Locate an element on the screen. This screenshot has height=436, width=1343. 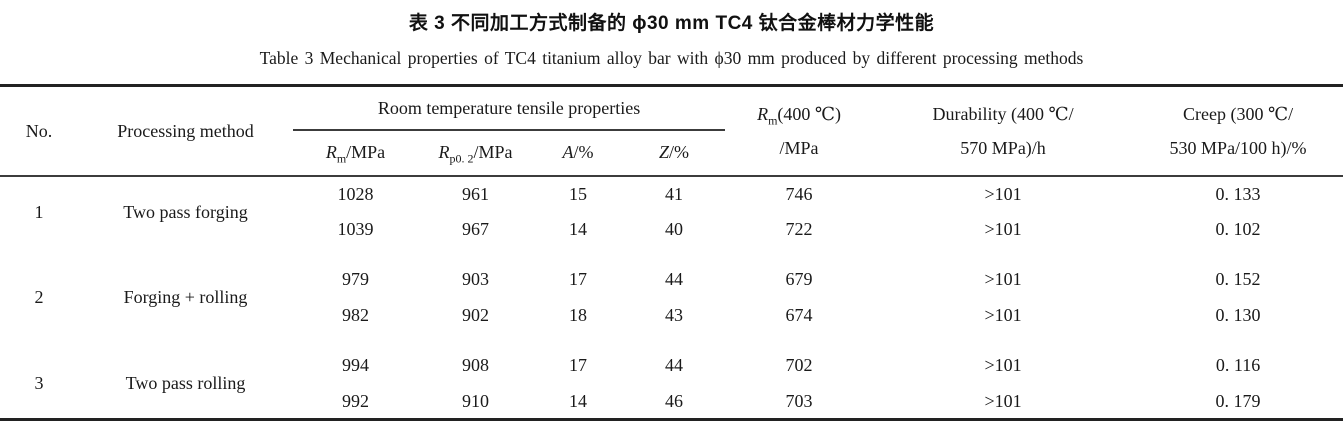
cell-rm400: 703 is located at coordinates (799, 400).